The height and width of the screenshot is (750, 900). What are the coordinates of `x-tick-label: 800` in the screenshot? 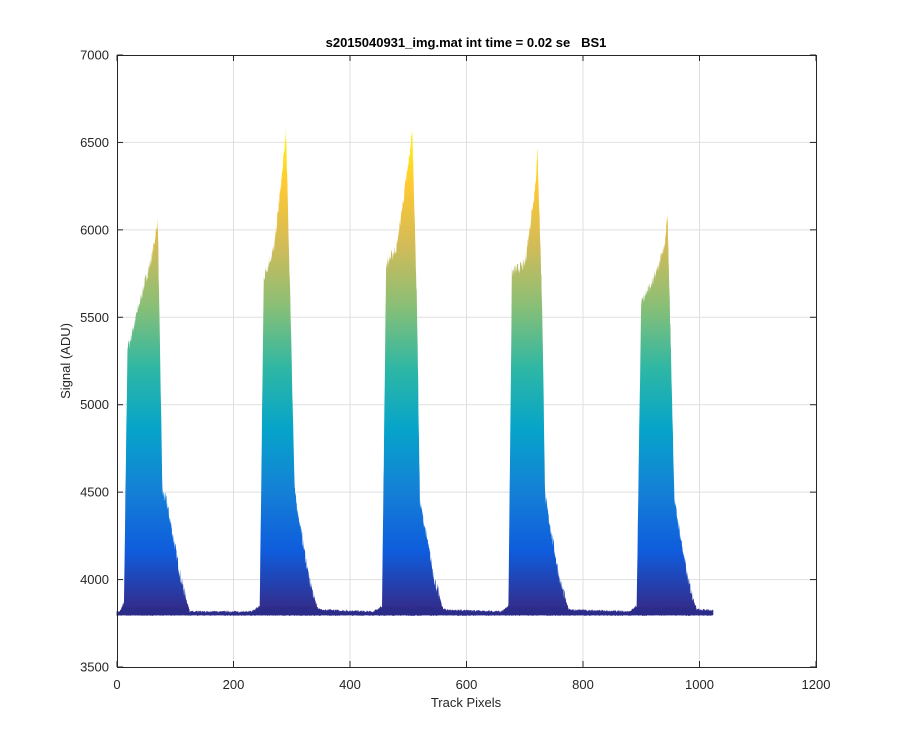 It's located at (583, 684).